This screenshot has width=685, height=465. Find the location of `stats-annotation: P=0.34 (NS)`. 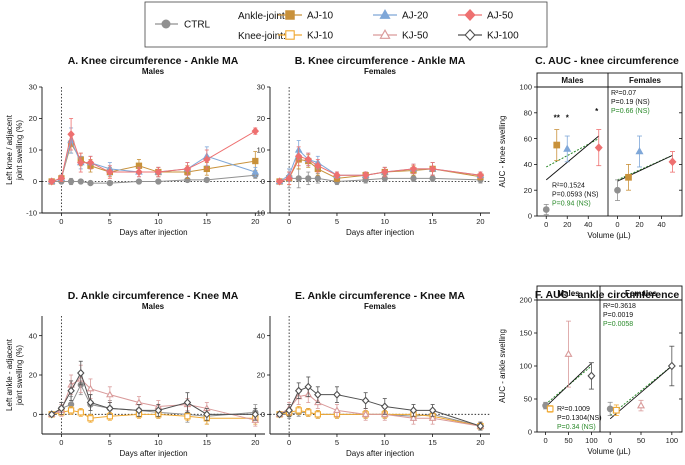

stats-annotation: P=0.34 (NS) is located at coordinates (576, 427).